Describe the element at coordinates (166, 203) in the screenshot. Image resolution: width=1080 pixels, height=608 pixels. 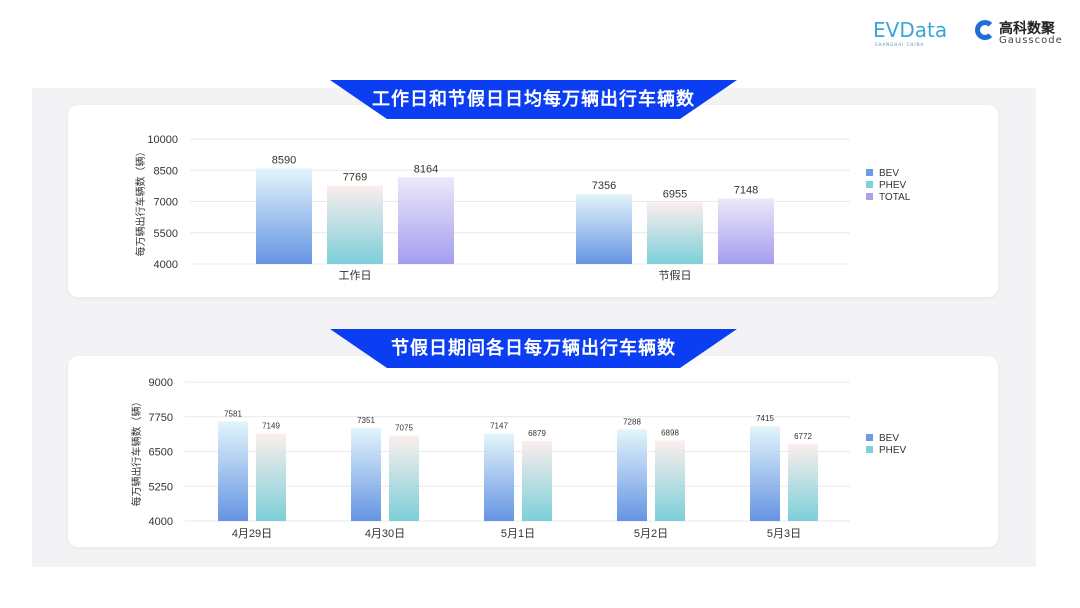
I see `y-tick-label: 7000` at that location.